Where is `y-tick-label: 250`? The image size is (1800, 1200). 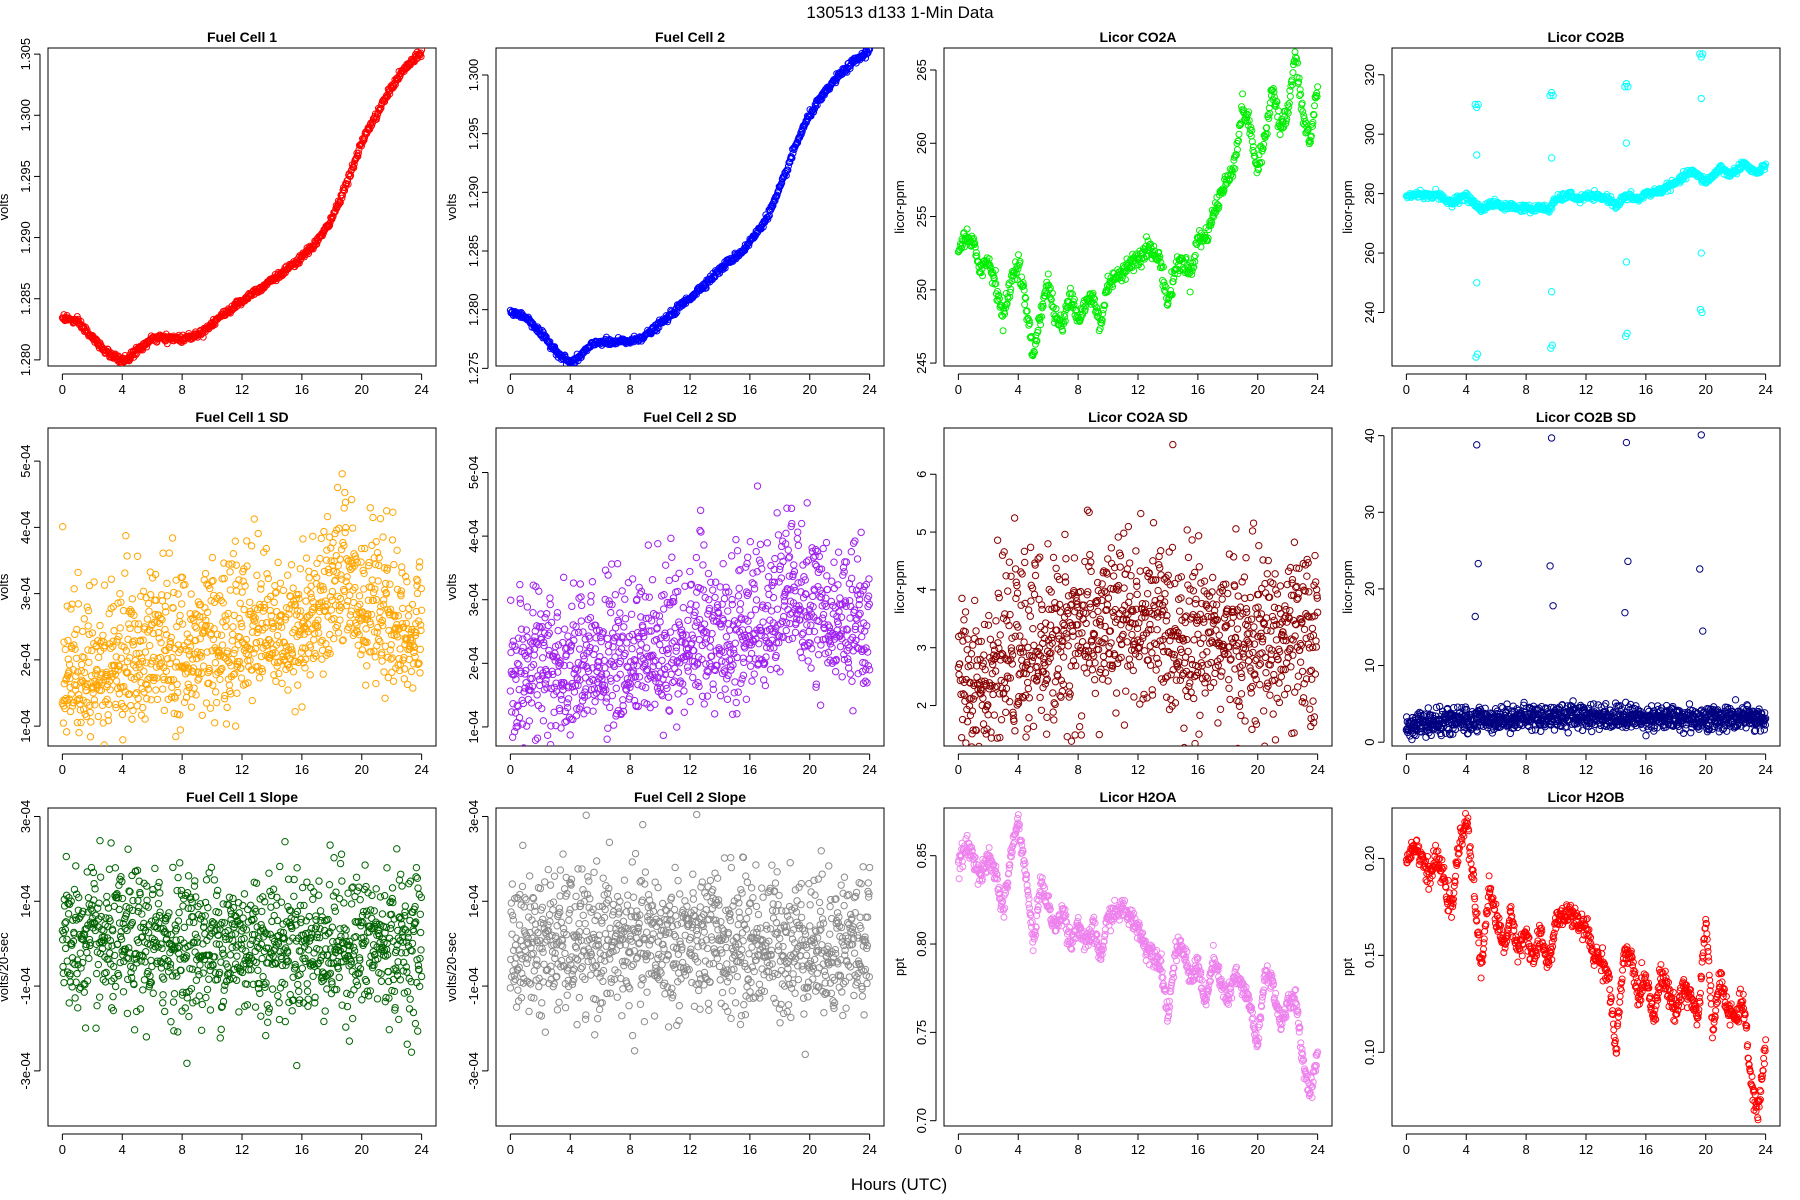 y-tick-label: 250 is located at coordinates (921, 290).